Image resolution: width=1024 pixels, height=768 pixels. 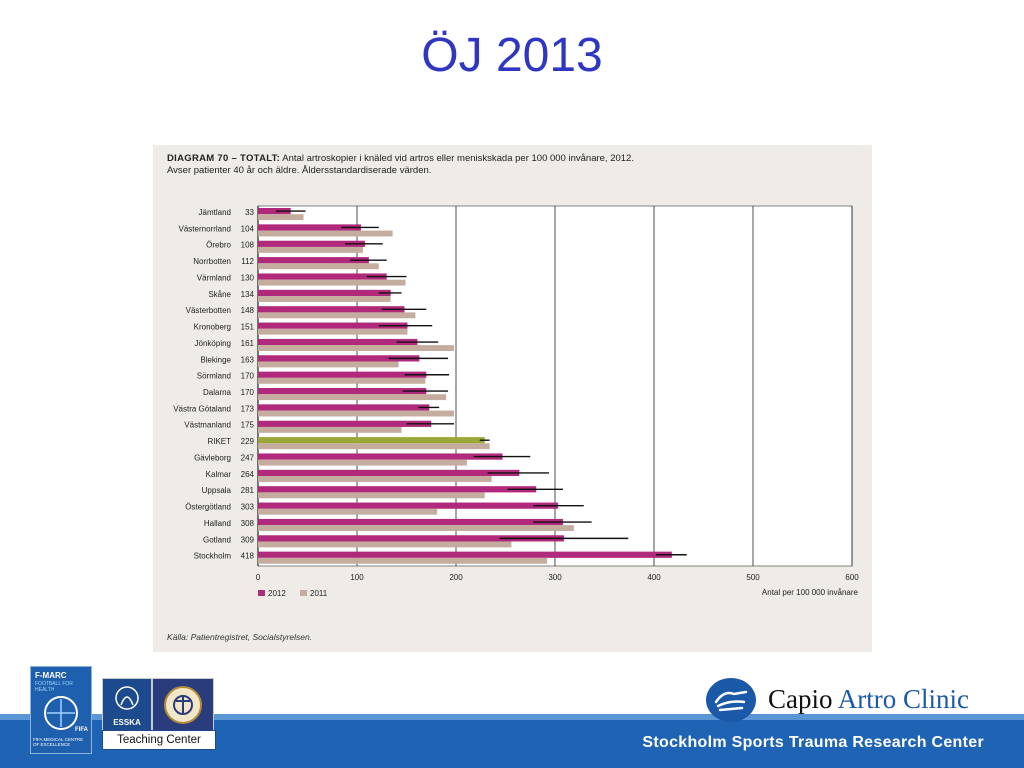 I want to click on slide-title: ÖJ 2013, so click(x=512, y=55).